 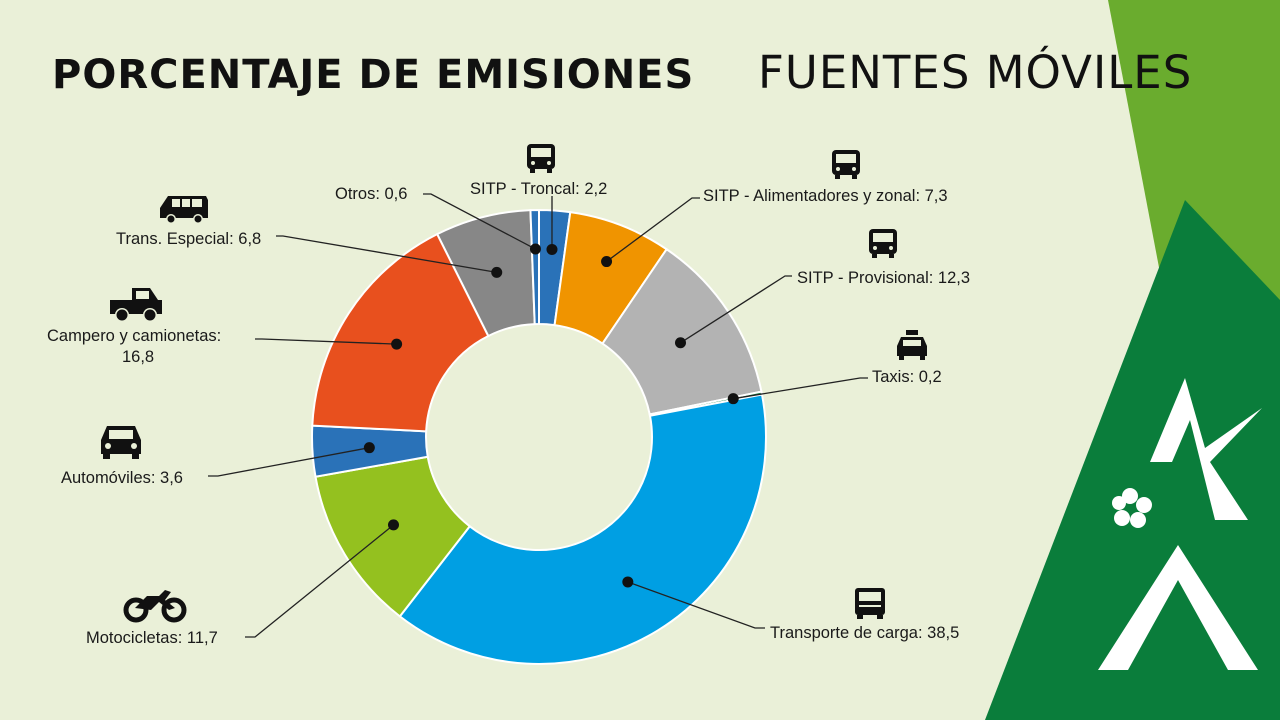 I want to click on truck-icon, so click(x=870, y=603).